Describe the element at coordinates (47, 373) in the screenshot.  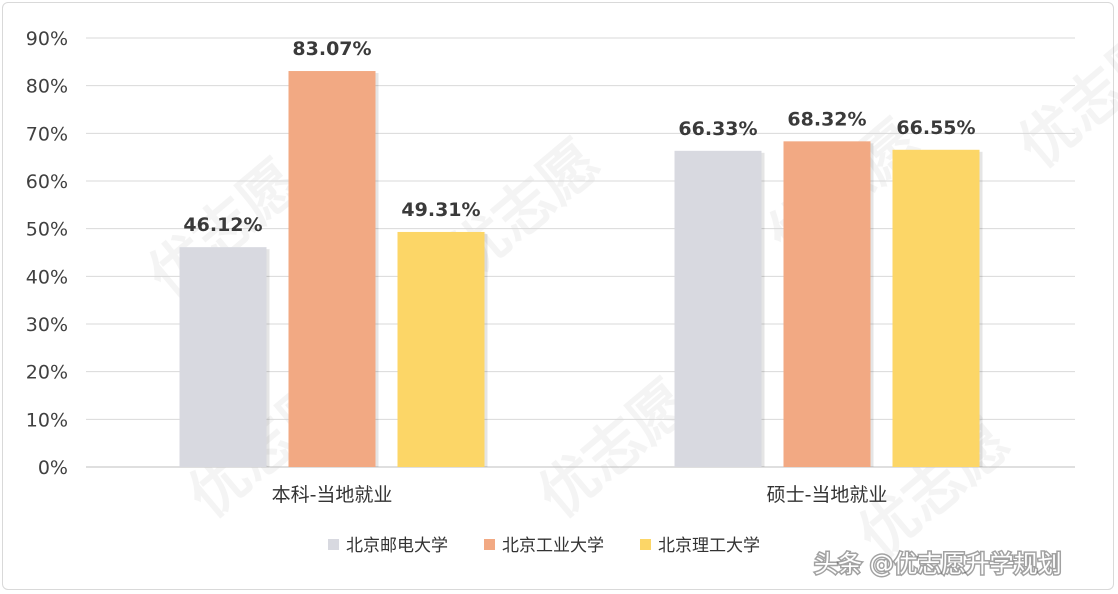
I see `y-tick-label: 20%` at that location.